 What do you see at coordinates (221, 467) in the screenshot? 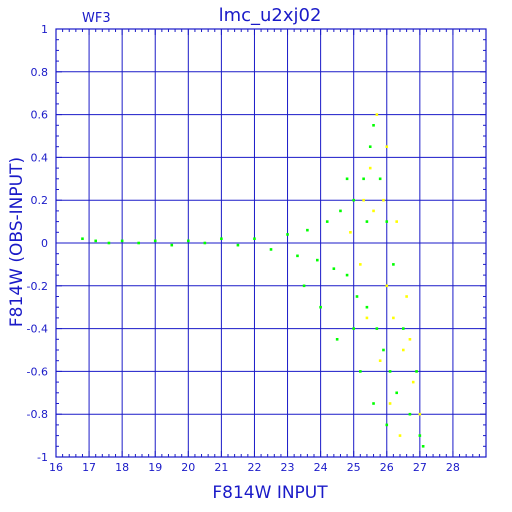
I see `x-tick-label: 21` at bounding box center [221, 467].